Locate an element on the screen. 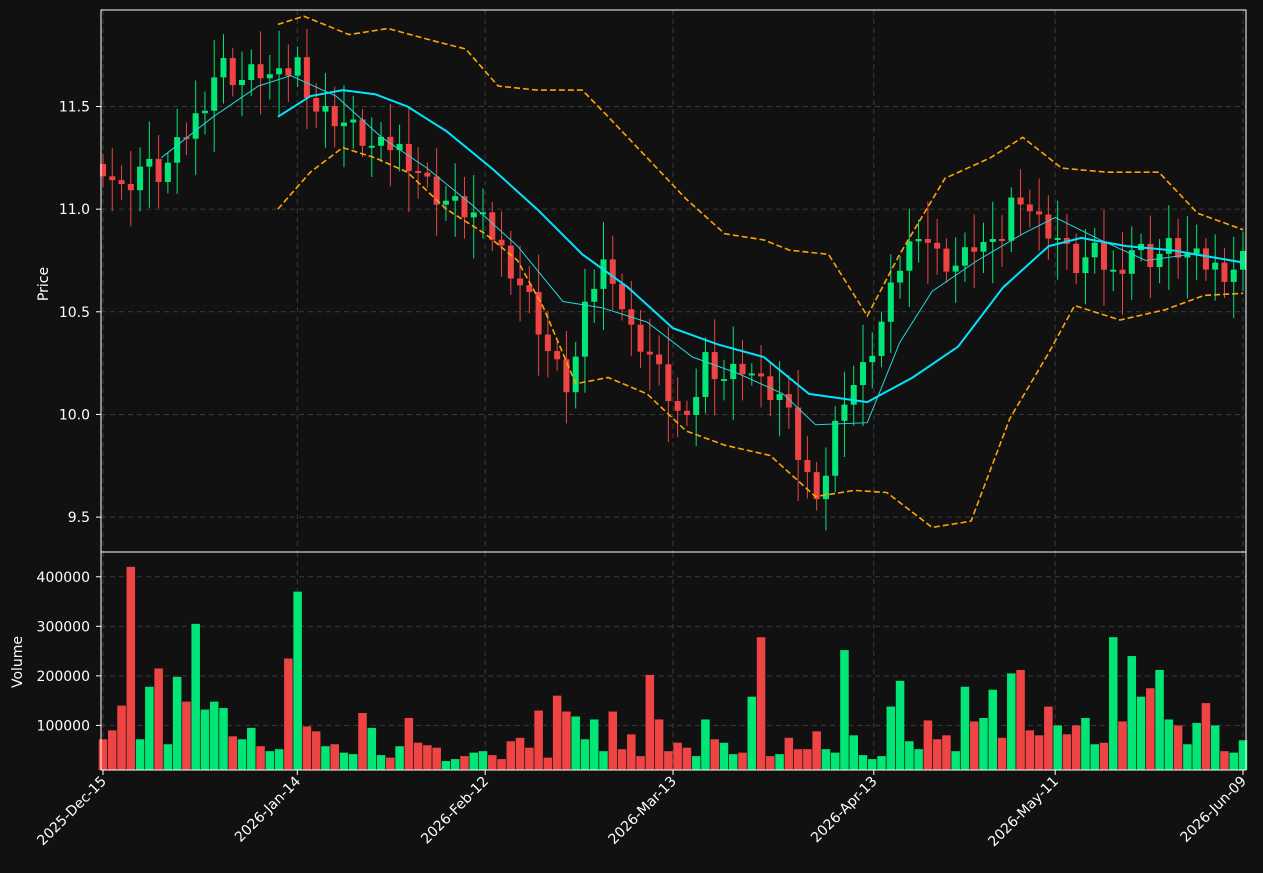 The height and width of the screenshot is (873, 1263). price-y-axis: 9.5 10.0 10.5 11.0 11.5 is located at coordinates (80, 312).